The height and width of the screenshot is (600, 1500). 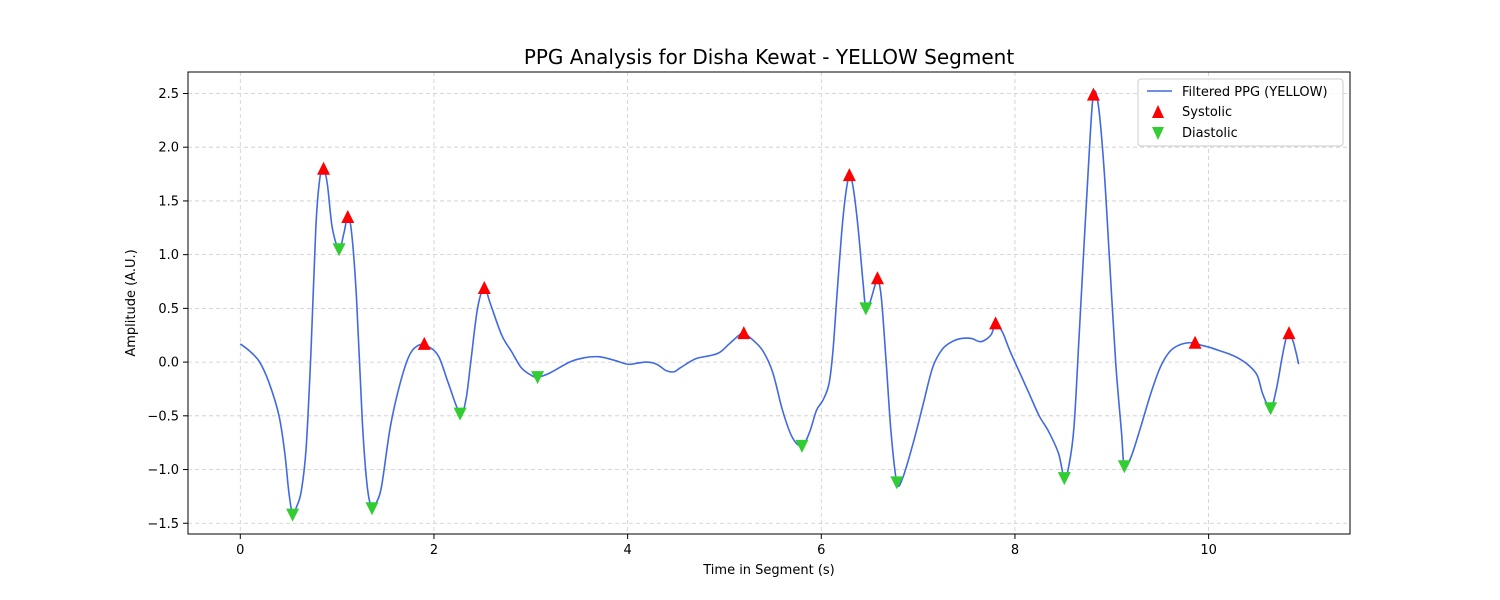 I want to click on x-tick-label: 2, so click(x=434, y=550).